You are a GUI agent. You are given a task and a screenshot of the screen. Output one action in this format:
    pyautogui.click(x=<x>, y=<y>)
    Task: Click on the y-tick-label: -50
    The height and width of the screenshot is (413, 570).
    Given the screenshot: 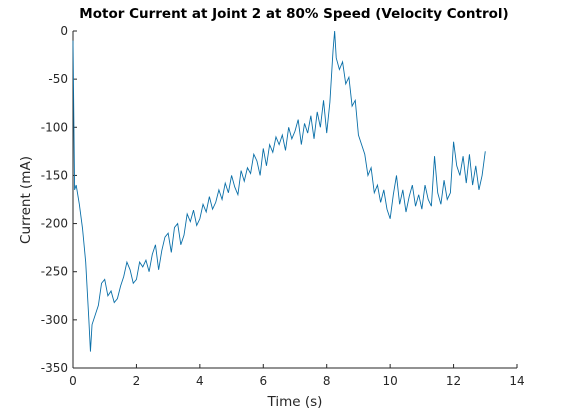 What is the action you would take?
    pyautogui.click(x=58, y=79)
    